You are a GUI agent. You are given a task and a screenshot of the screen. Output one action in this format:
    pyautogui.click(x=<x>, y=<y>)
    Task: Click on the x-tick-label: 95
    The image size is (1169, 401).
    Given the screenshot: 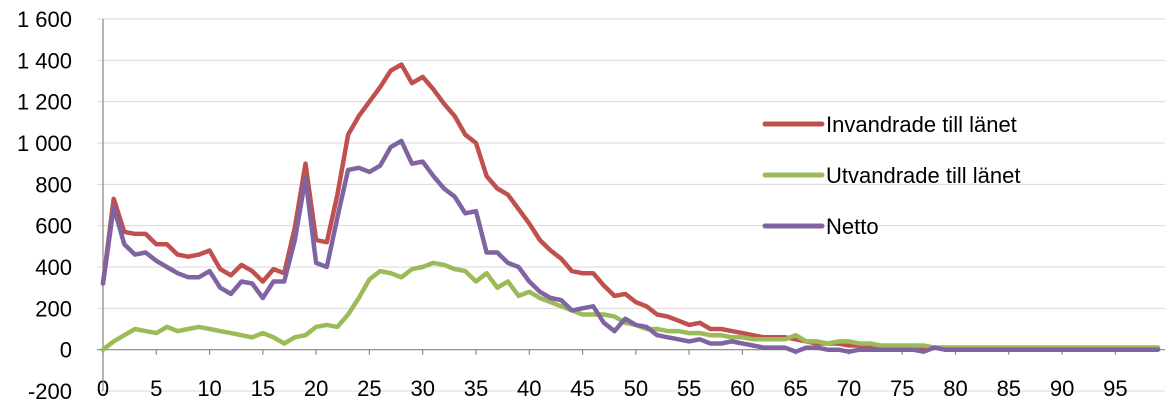 What is the action you would take?
    pyautogui.click(x=1115, y=388)
    